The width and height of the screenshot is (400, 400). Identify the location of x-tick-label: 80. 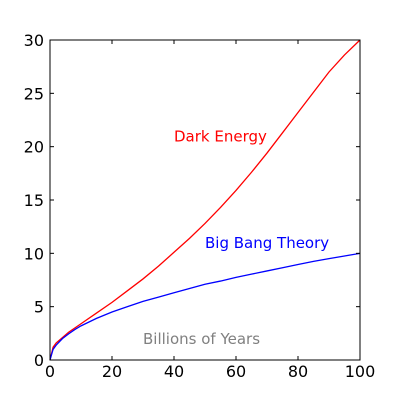
(298, 371).